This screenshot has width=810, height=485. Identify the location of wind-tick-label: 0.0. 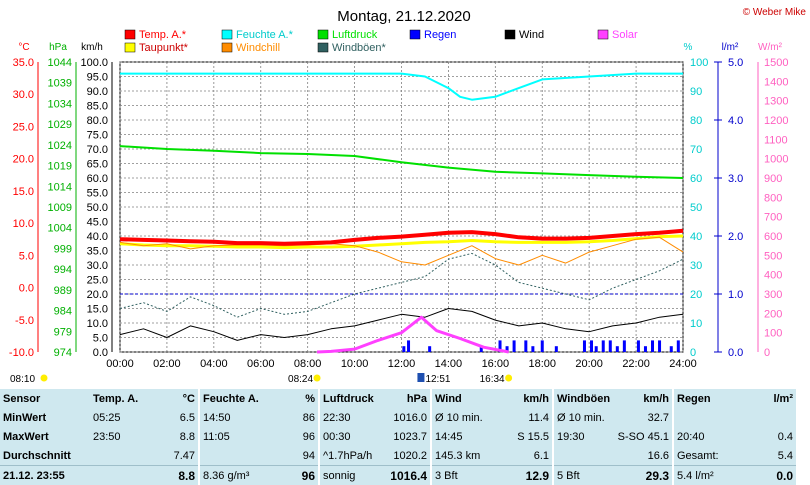
(100, 353).